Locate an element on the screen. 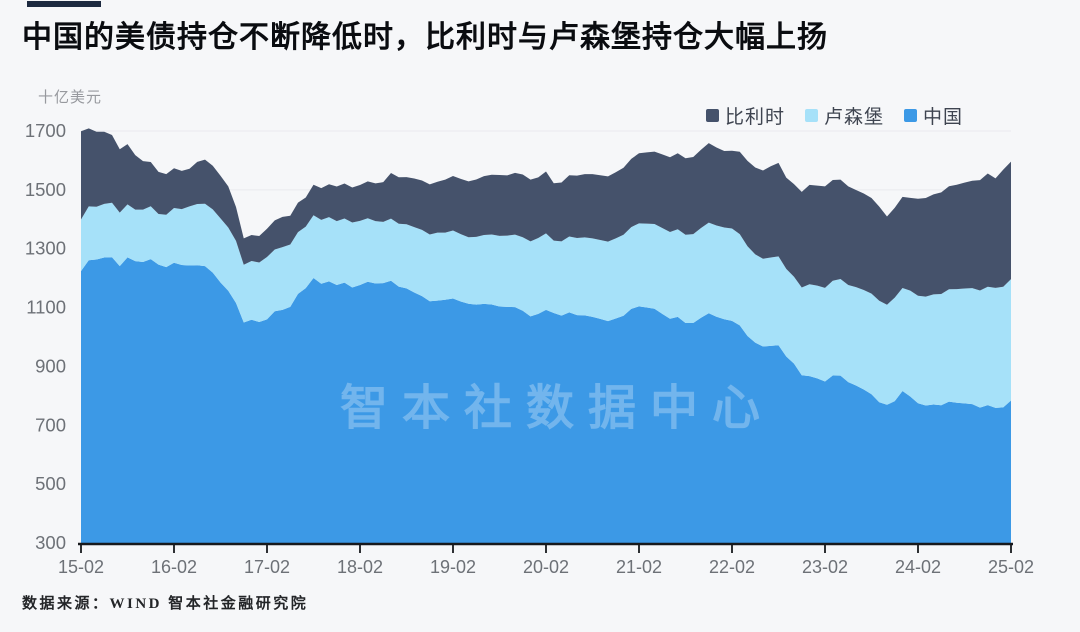 This screenshot has width=1080, height=632. y-tick-label: 300 is located at coordinates (50, 542).